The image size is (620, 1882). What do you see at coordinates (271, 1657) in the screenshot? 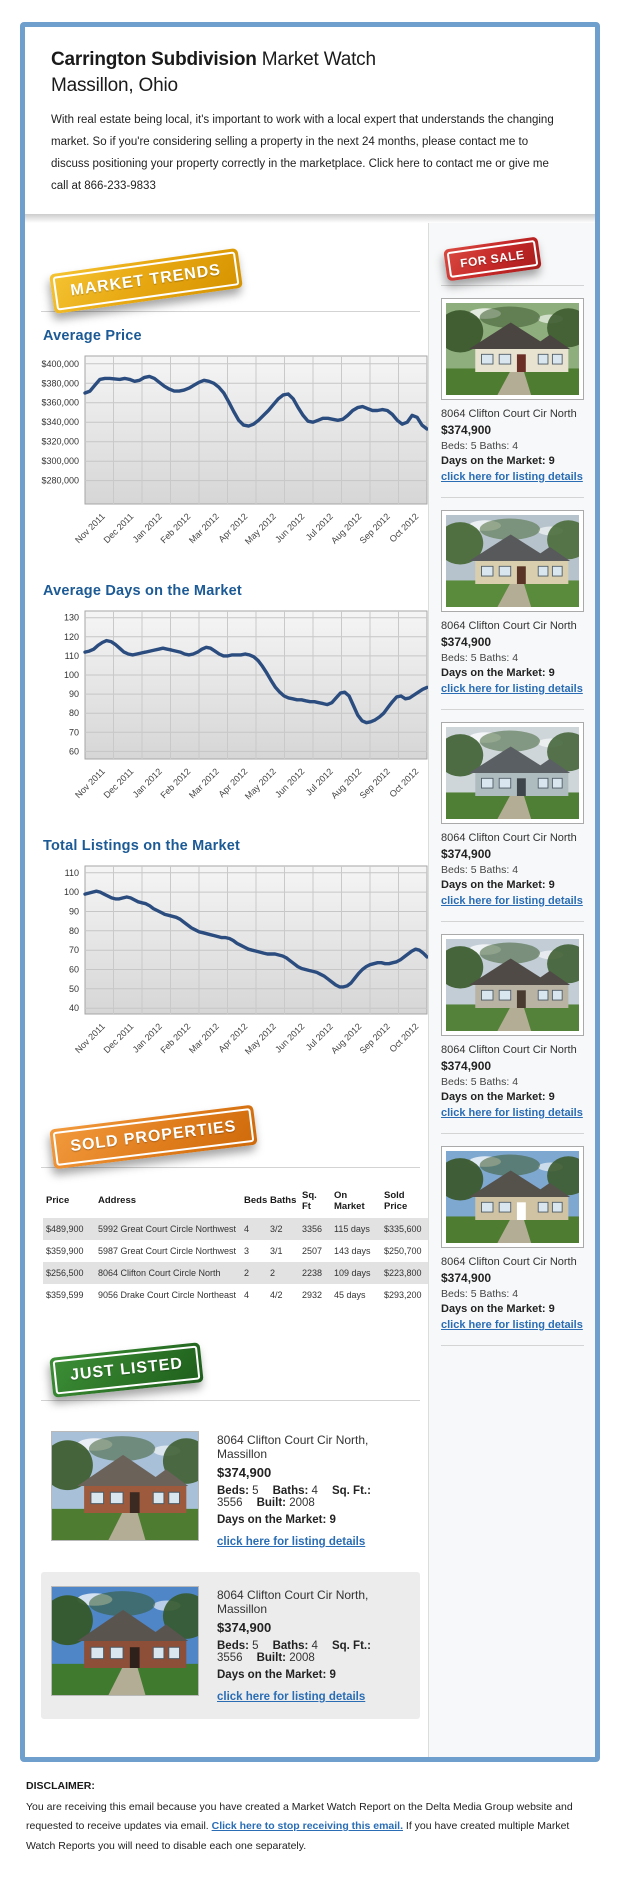
I see `spec-label: Built:` at bounding box center [271, 1657].